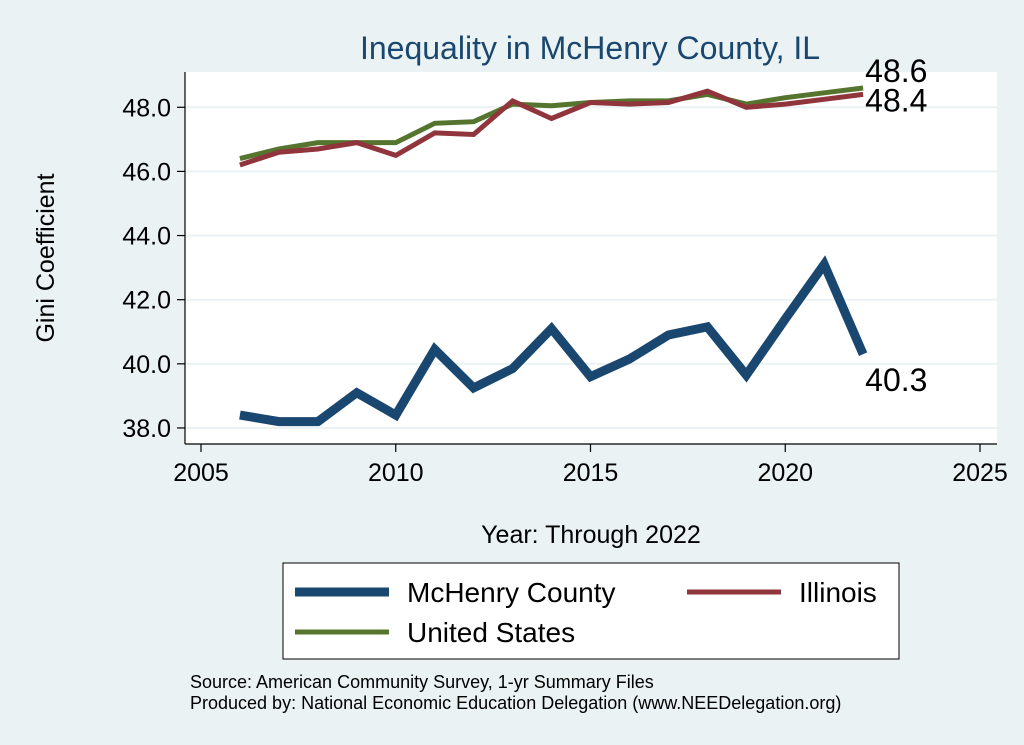 The image size is (1024, 745). I want to click on end-label-layer: 40.3 48.448.6, so click(896, 225).